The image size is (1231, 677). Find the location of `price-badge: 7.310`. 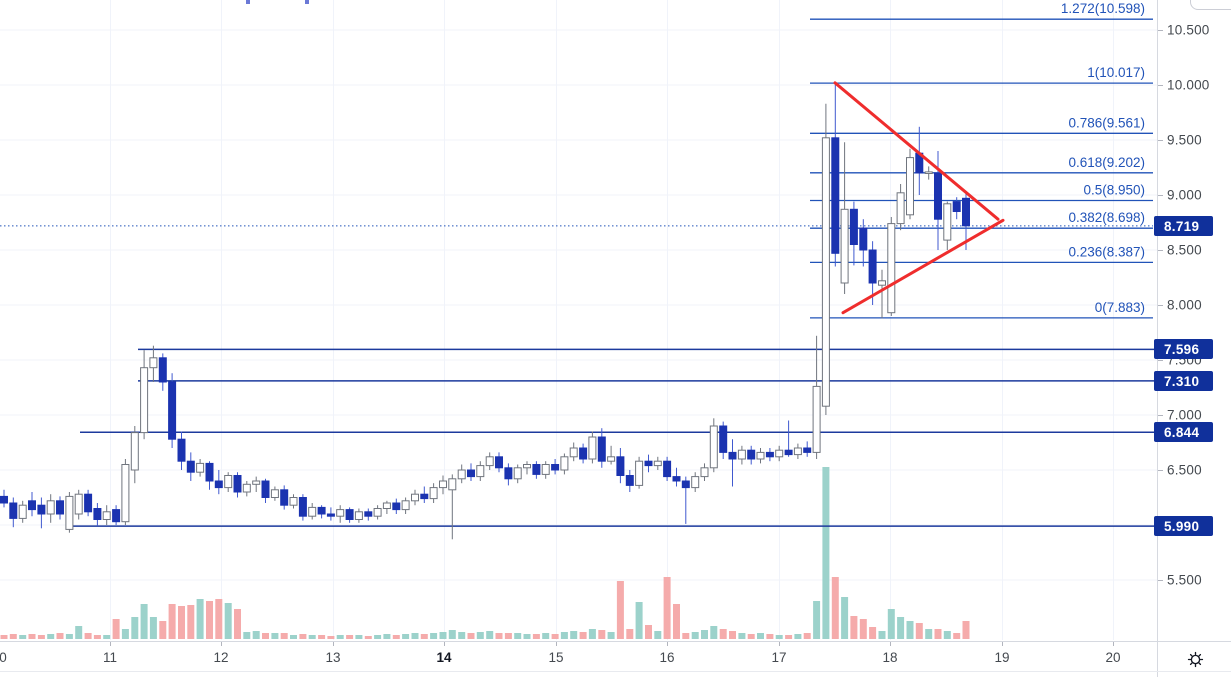

price-badge: 7.310 is located at coordinates (1183, 381).